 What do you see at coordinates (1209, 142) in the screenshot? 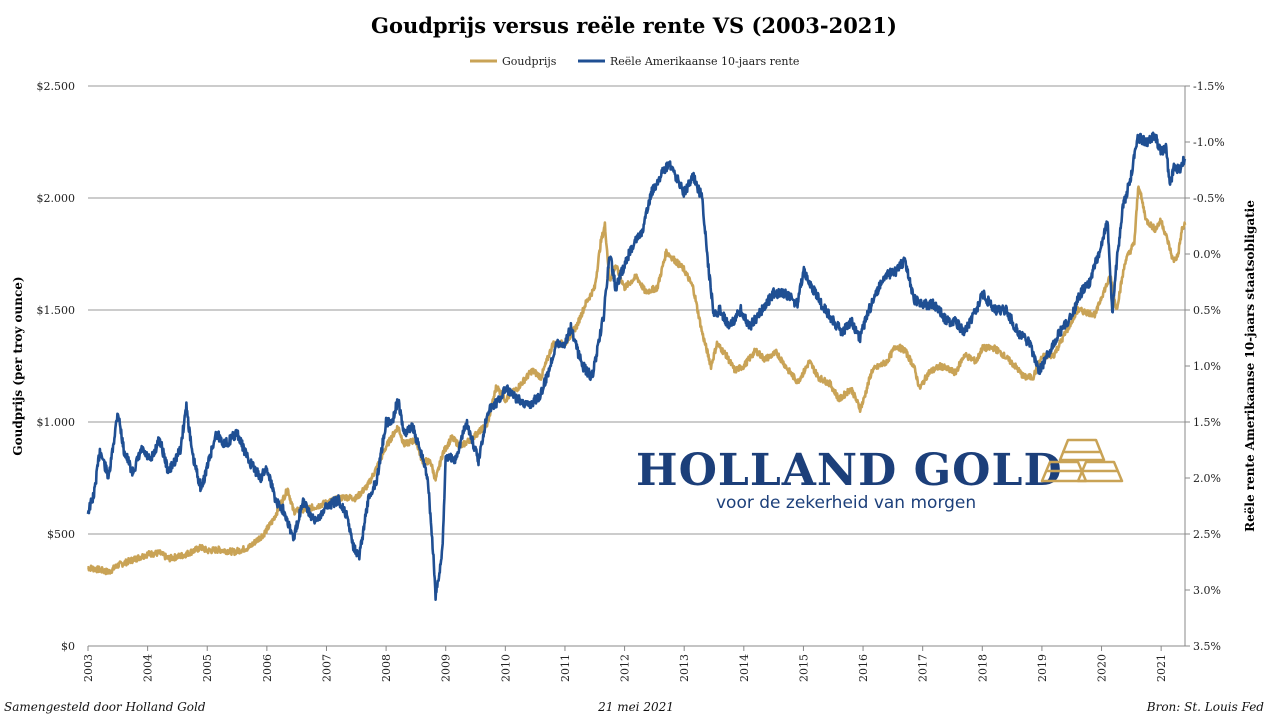
I see `right-tick-label: -1.0%` at bounding box center [1209, 142].